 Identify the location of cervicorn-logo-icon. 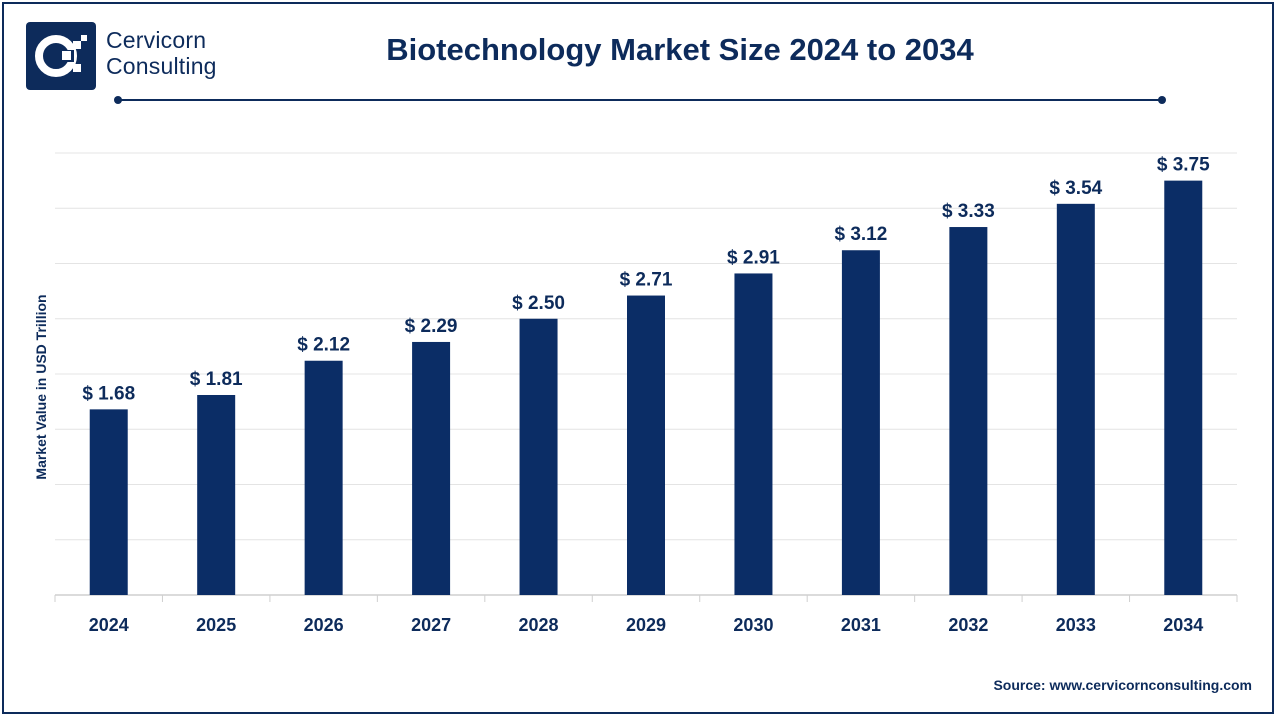
(61, 56).